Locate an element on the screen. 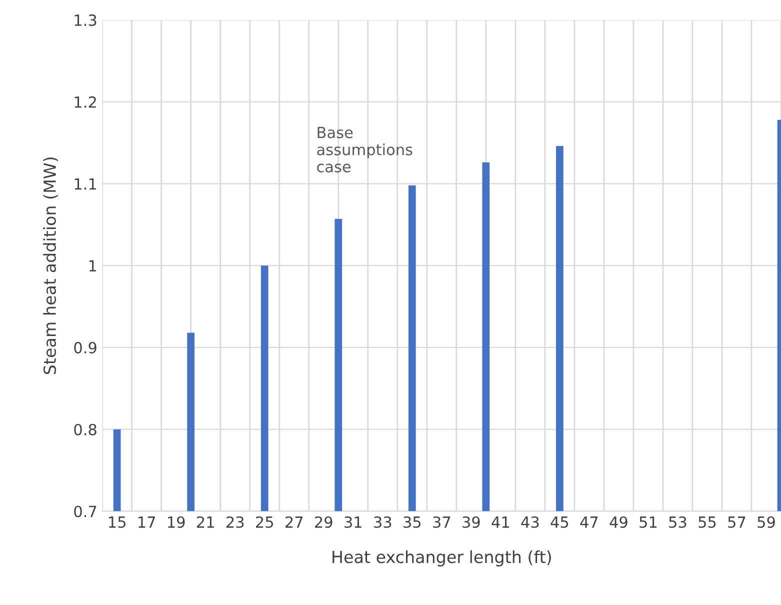 Image resolution: width=781 pixels, height=605 pixels. x-tick-label: 23 is located at coordinates (235, 522).